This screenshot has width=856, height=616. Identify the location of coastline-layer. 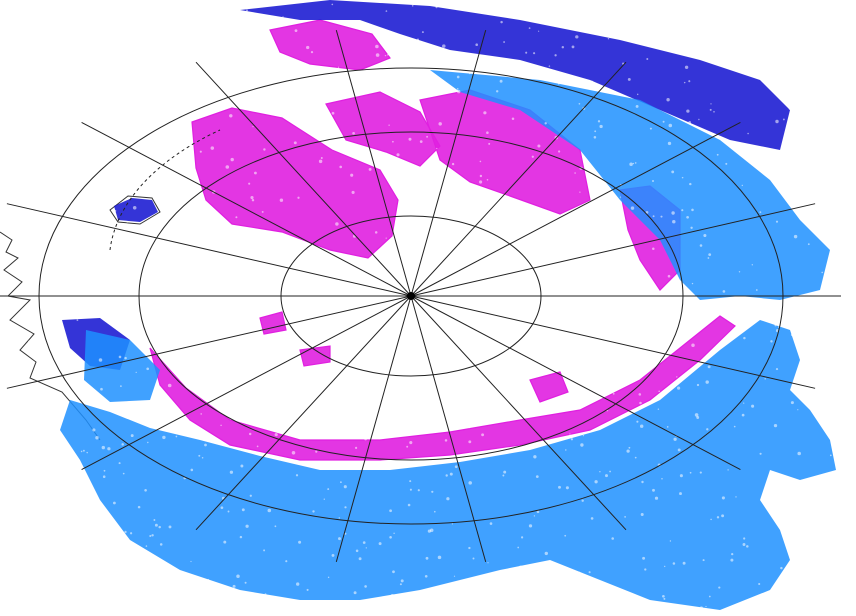
(80, 318).